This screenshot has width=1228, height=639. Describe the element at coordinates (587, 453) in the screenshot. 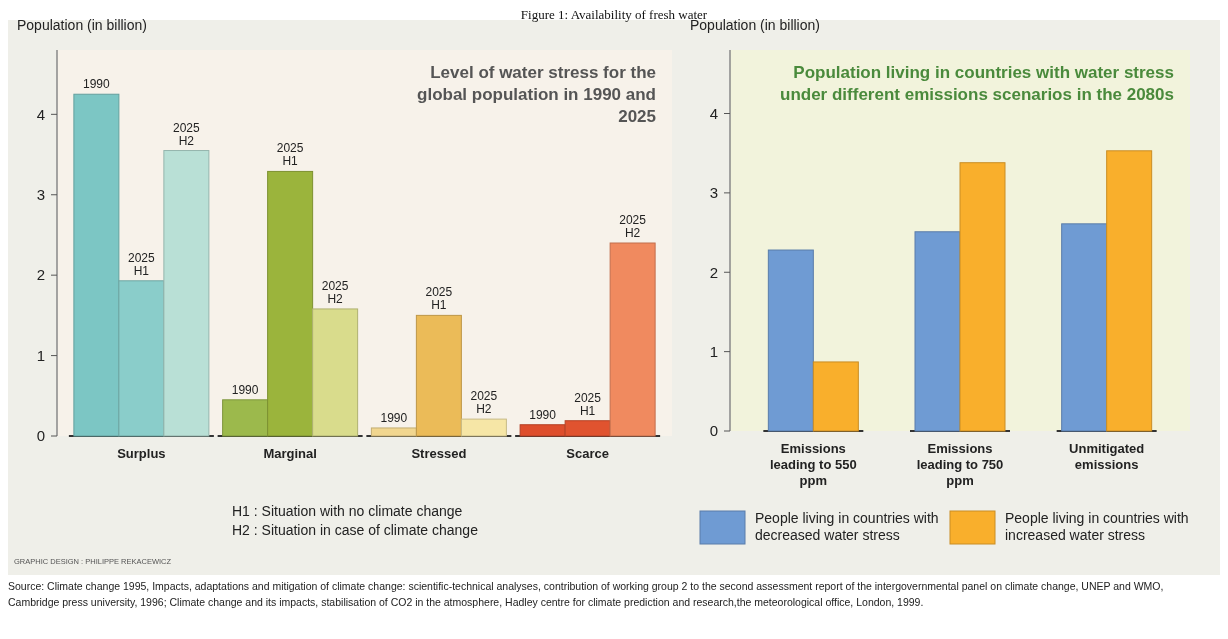

I see `x-tick-label: Scarce` at that location.